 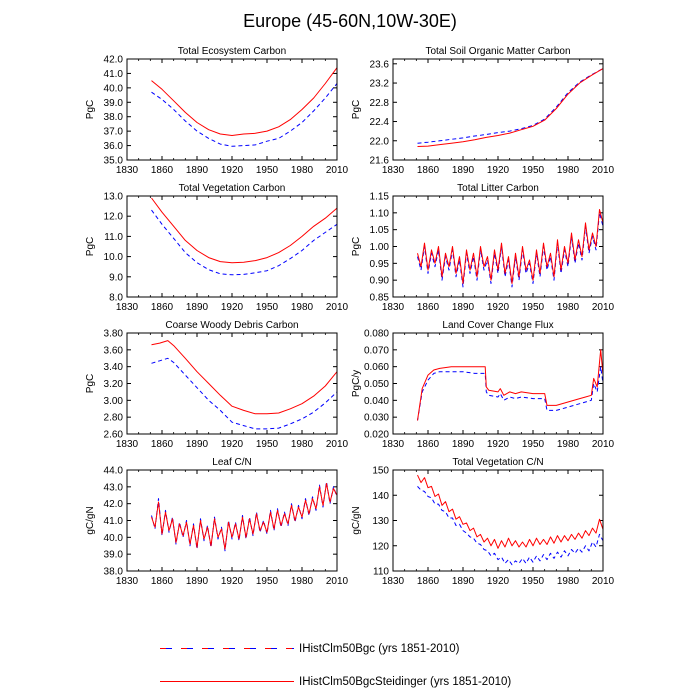 What do you see at coordinates (380, 521) in the screenshot?
I see `y-tick-label: 130` at bounding box center [380, 521].